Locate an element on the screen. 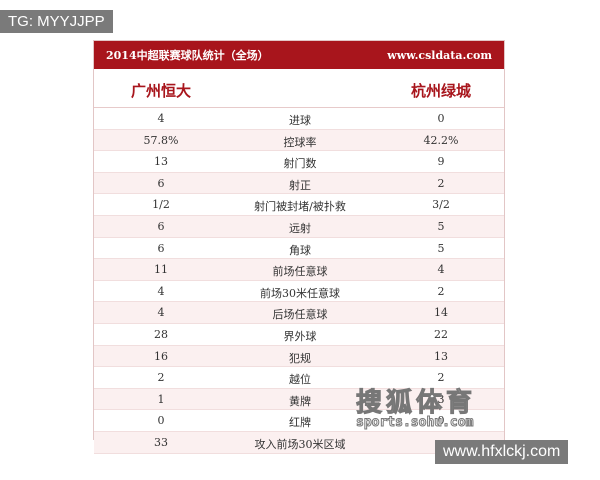  stat-row: 16 犯规 13 is located at coordinates (299, 356).